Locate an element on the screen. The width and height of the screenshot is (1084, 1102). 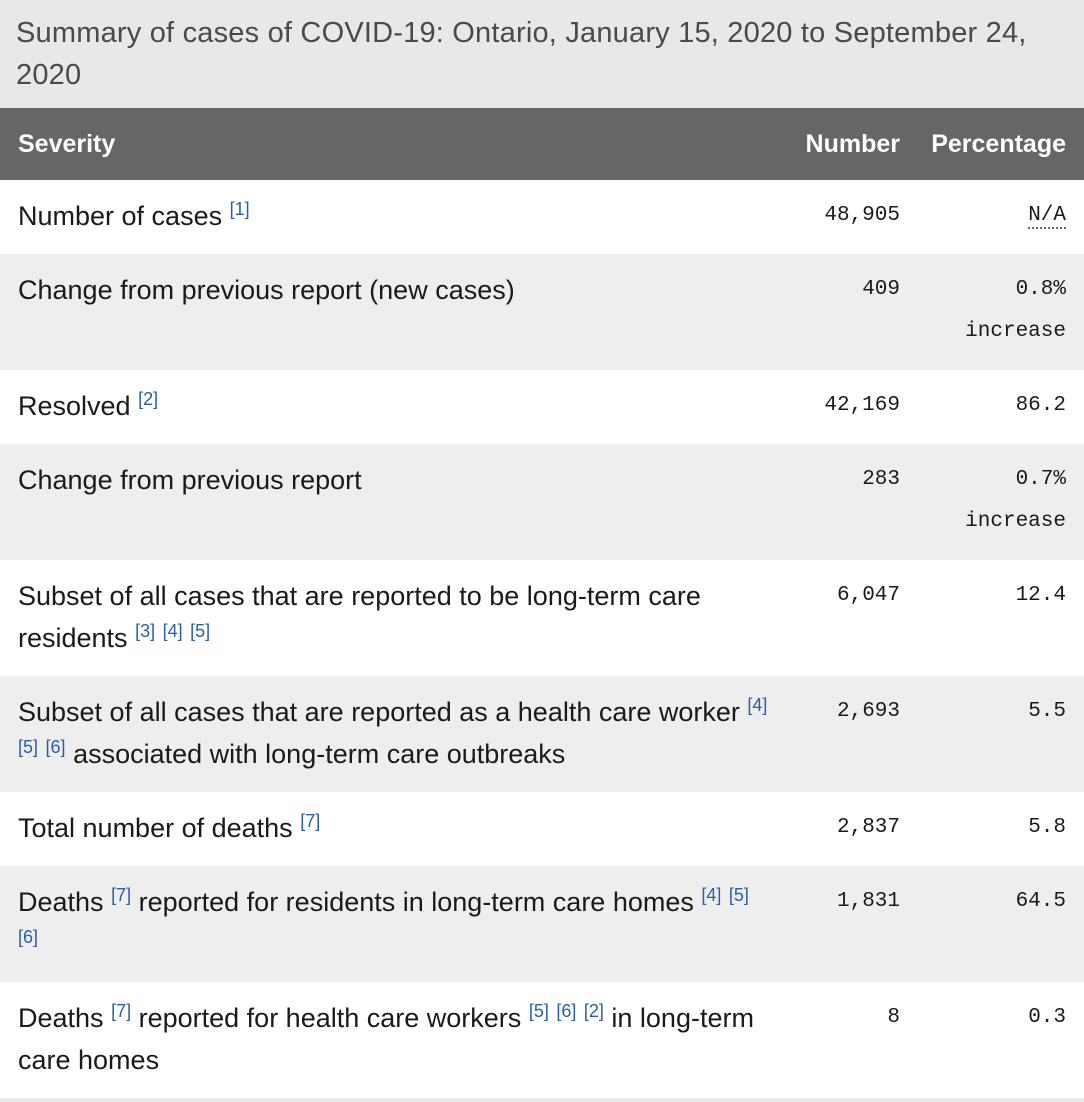
label-text: in long-term care homes is located at coordinates (386, 1039).